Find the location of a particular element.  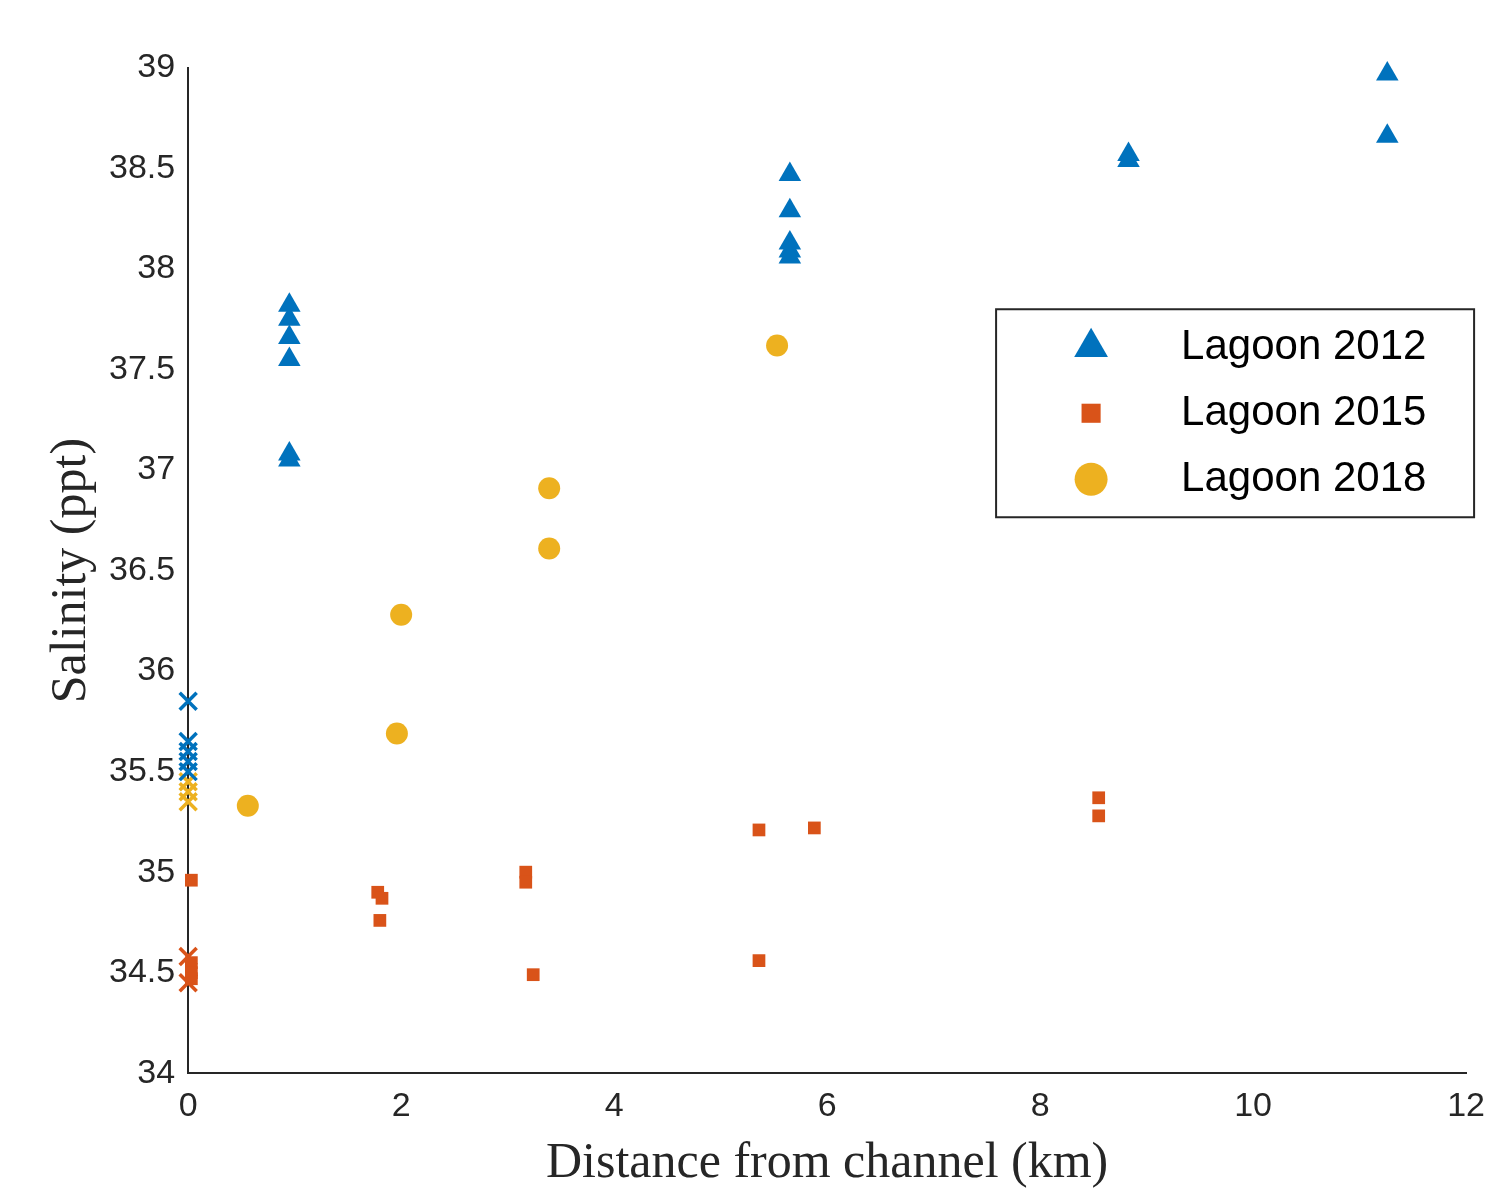

legend-label: Lagoon 2015 is located at coordinates (1304, 410).